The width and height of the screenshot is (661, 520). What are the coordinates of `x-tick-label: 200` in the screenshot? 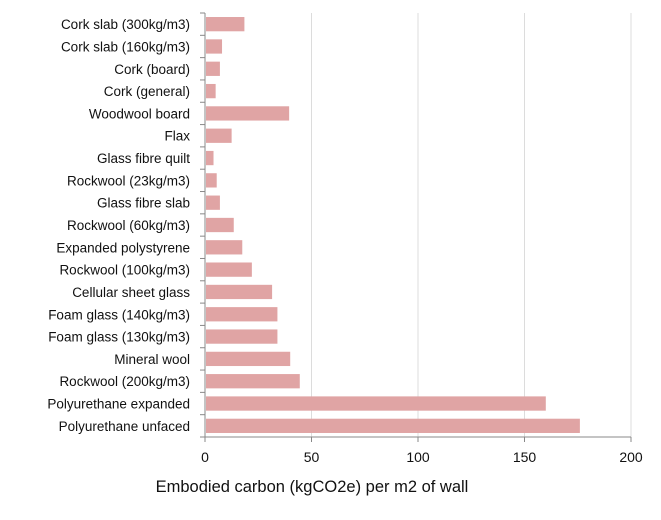 It's located at (631, 457).